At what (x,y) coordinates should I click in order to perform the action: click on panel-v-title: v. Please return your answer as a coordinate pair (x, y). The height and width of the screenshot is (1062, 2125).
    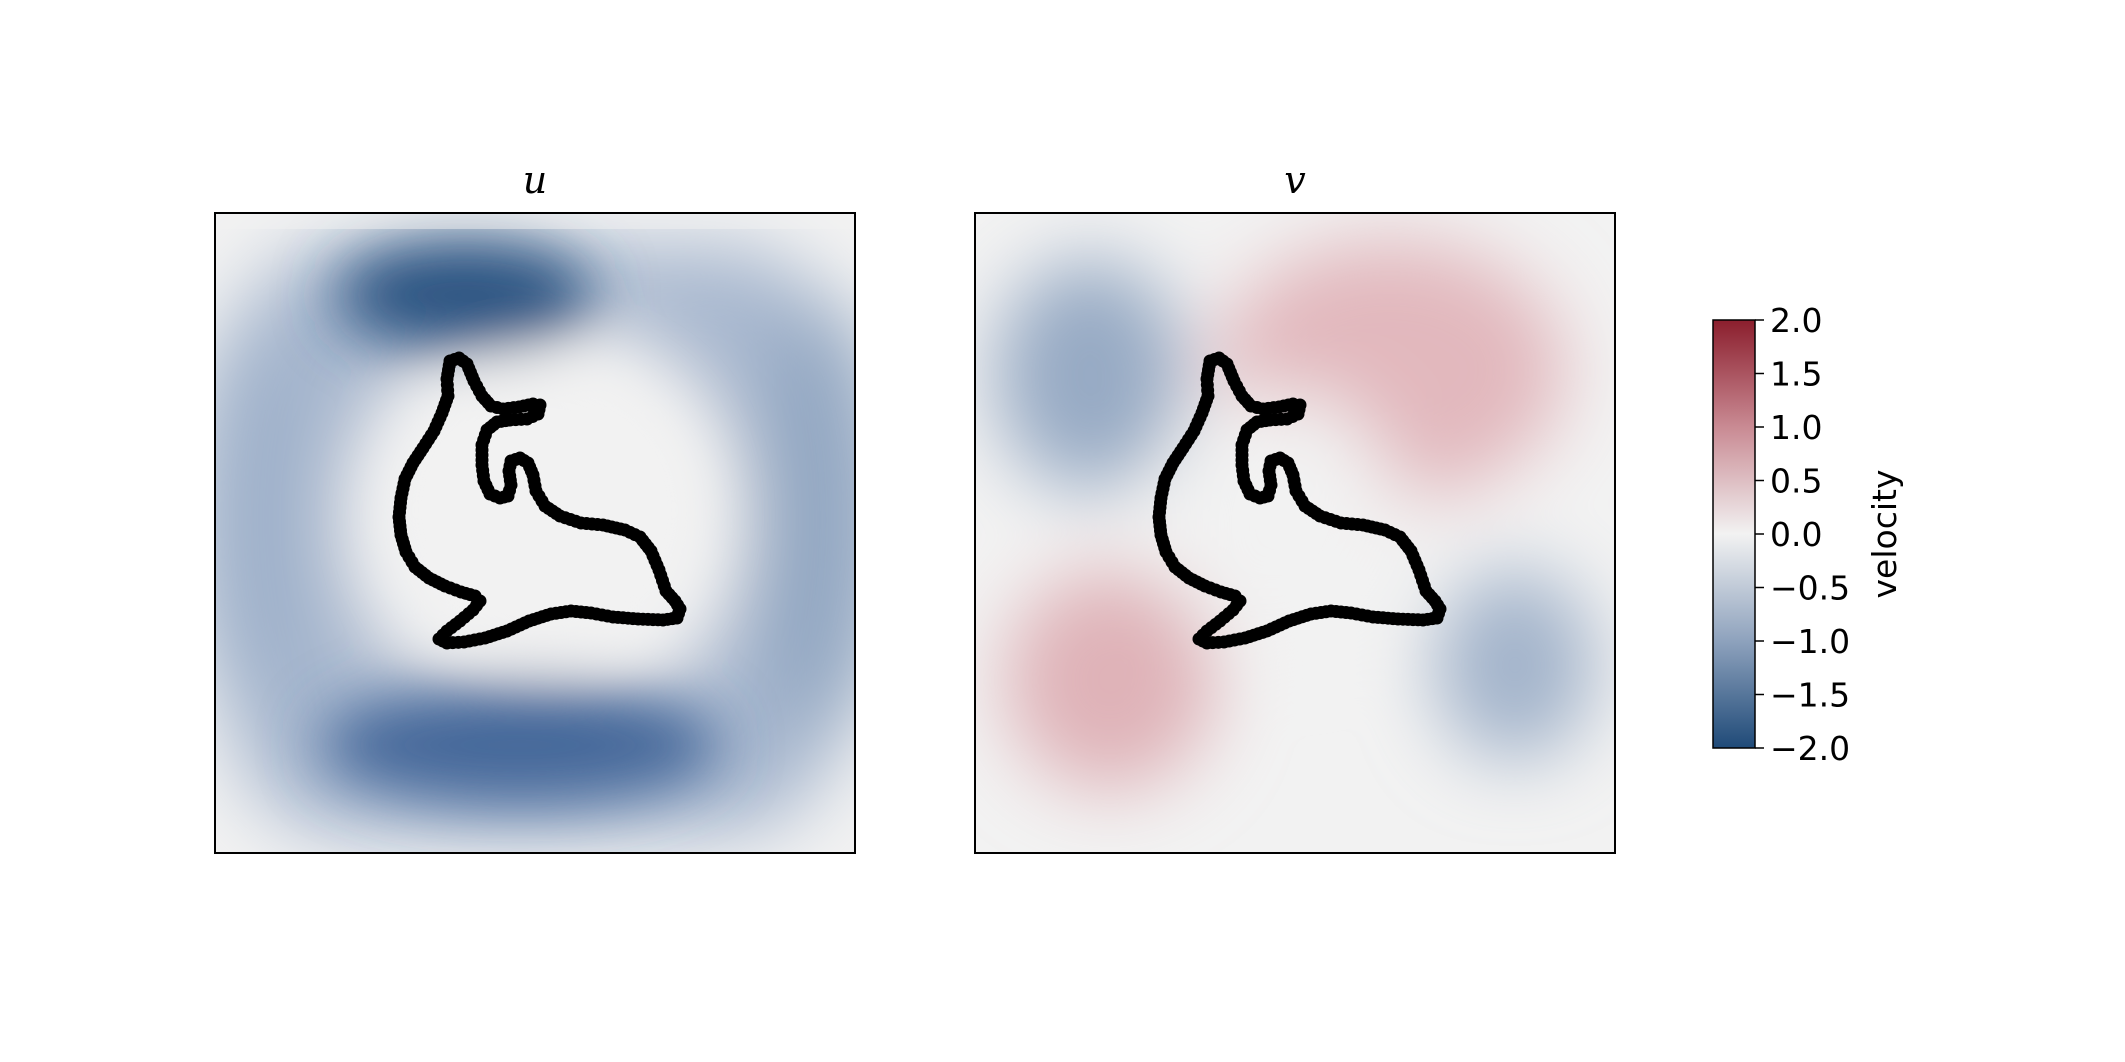
    Looking at the image, I should click on (1295, 180).